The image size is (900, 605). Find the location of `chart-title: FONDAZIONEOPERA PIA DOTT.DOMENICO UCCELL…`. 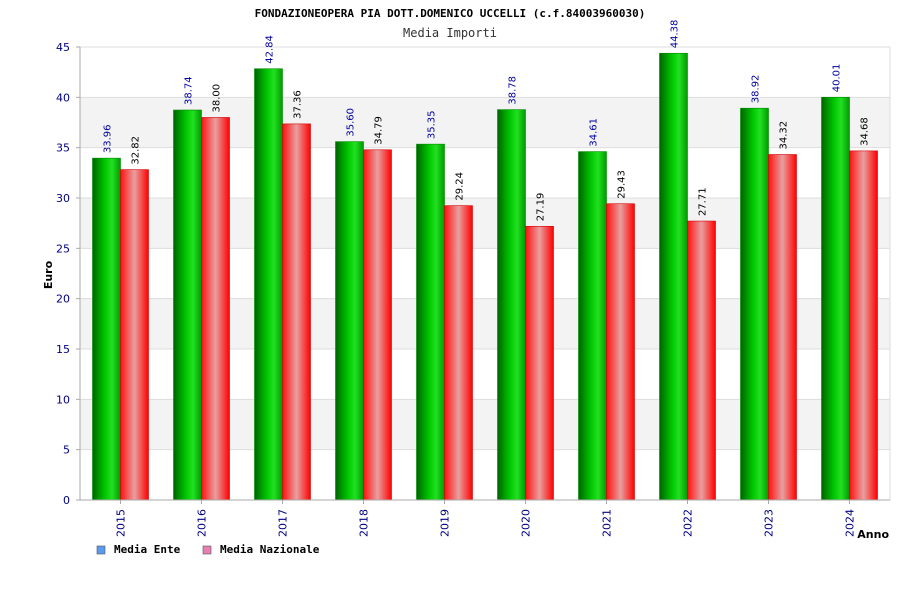

chart-title: FONDAZIONEOPERA PIA DOTT.DOMENICO UCCELL… is located at coordinates (450, 13).